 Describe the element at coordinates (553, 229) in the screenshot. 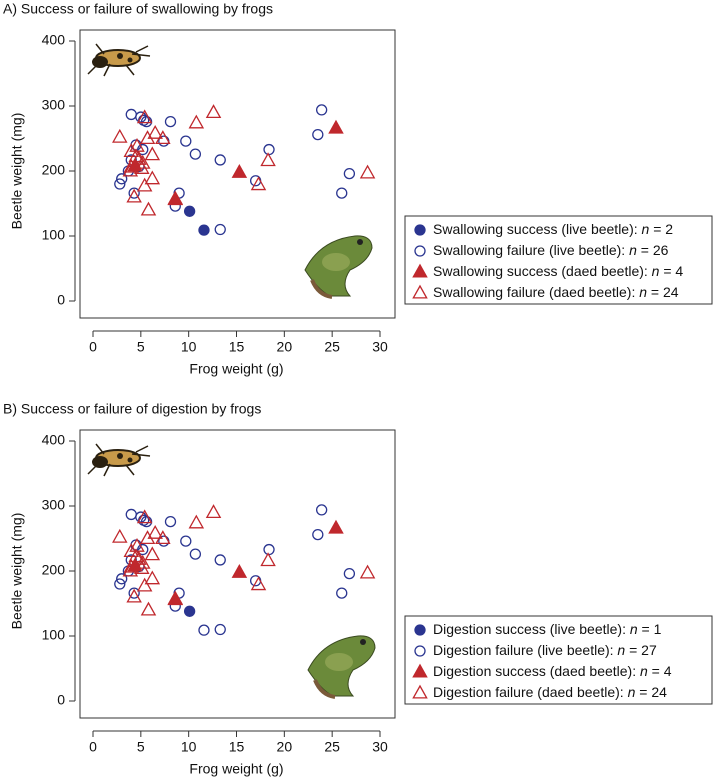

I see `legend-label: Swallowing success (live beetle): n = 2` at that location.